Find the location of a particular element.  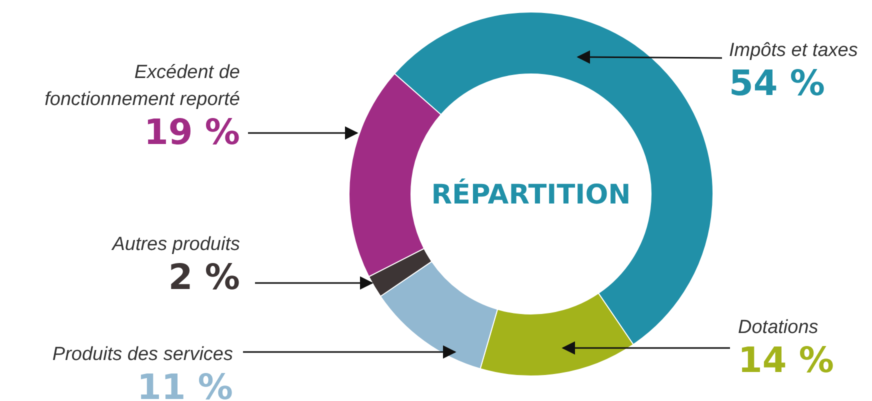

data-label: 2 % is located at coordinates (204, 278).